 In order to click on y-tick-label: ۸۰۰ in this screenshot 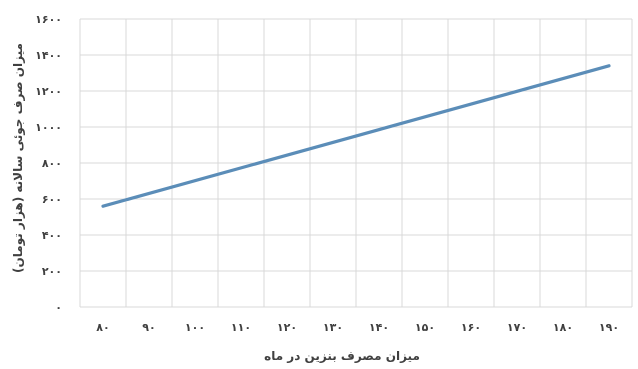, I will do `click(52, 163)`.